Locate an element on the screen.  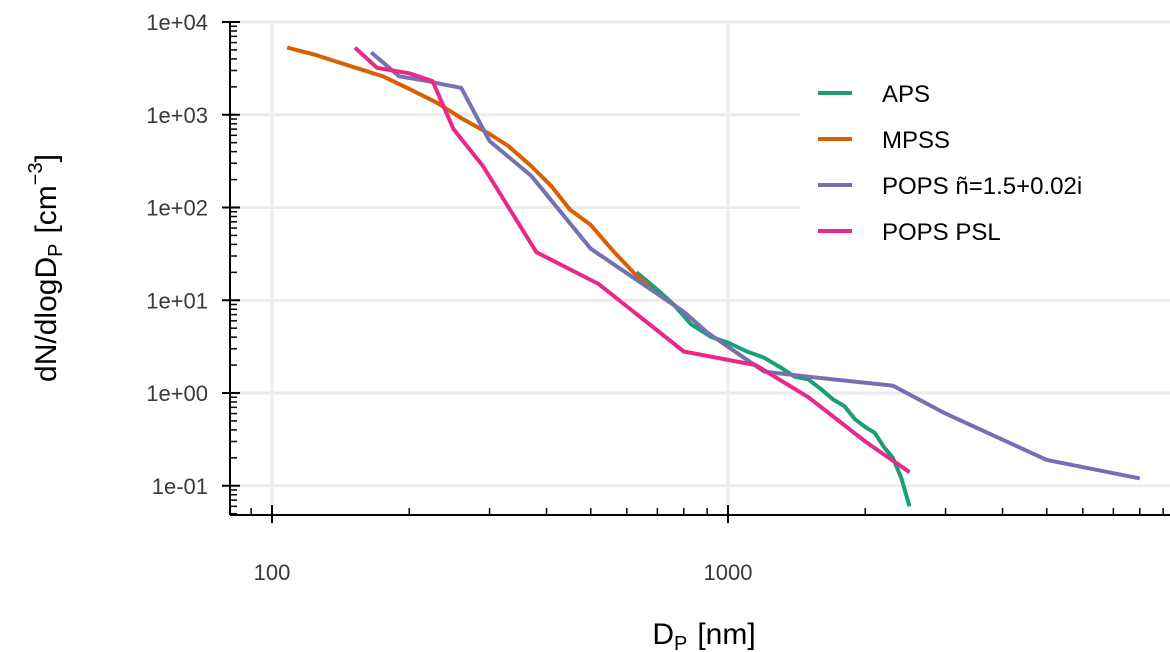
y-axis-title: dN/dlogDP [cm−3] is located at coordinates (46, 268).